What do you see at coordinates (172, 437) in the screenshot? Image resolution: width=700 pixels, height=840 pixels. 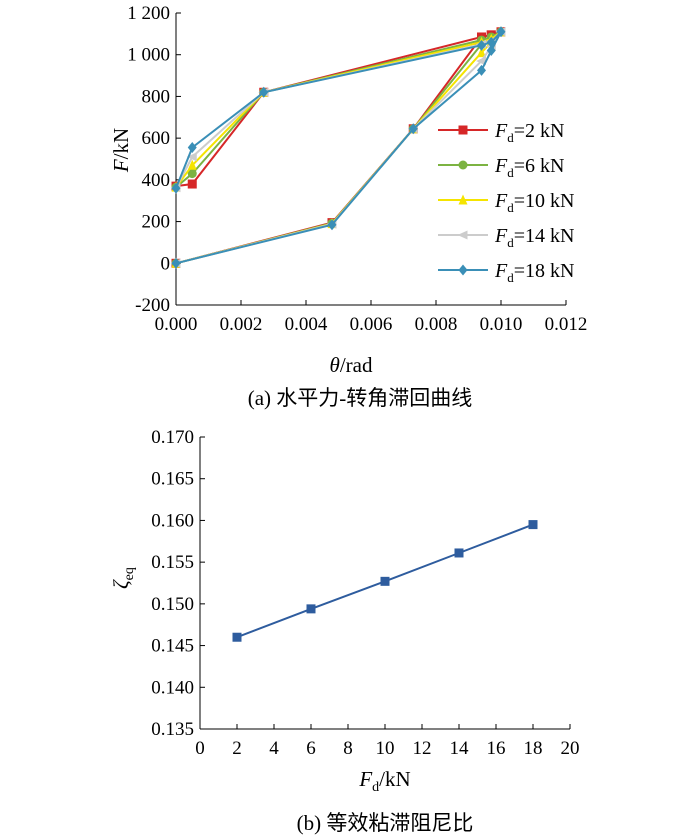 I see `damping-y-tick-label: 0.170` at bounding box center [172, 437].